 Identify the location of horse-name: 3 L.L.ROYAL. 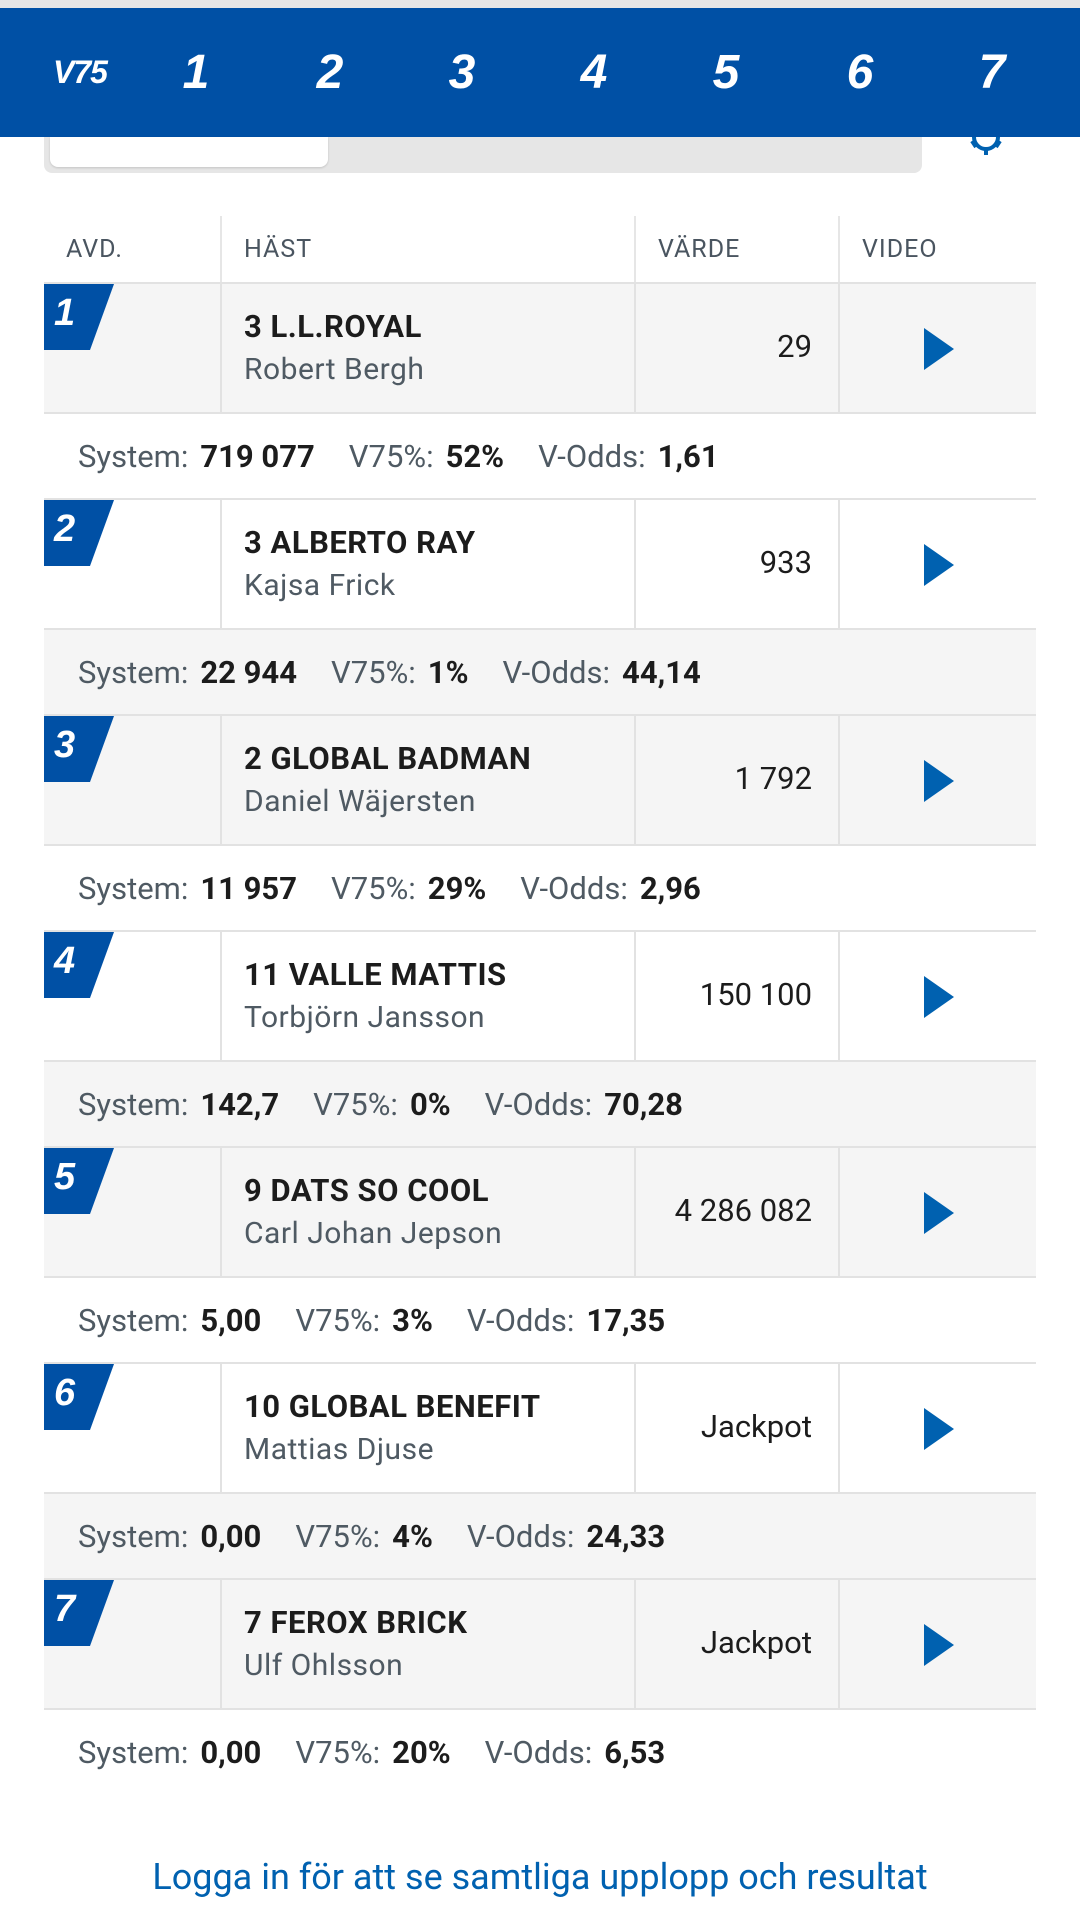
(333, 326).